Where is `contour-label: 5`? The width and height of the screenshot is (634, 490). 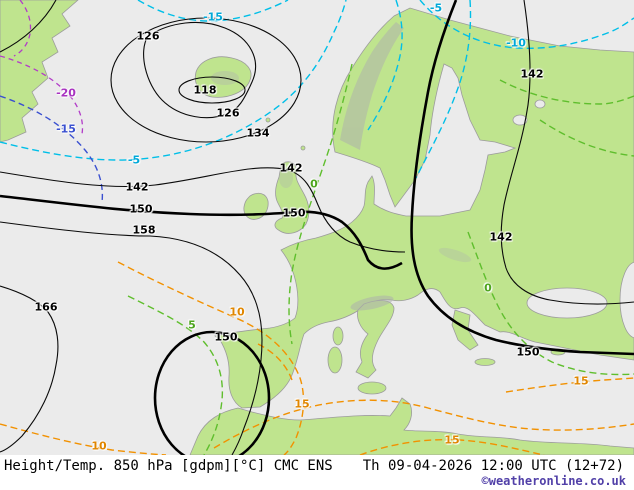
contour-label: 5 is located at coordinates (192, 325).